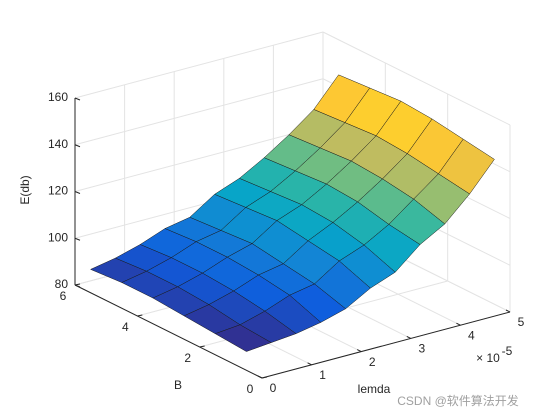 The width and height of the screenshot is (560, 420). What do you see at coordinates (58, 237) in the screenshot?
I see `z-tick-label: 100` at bounding box center [58, 237].